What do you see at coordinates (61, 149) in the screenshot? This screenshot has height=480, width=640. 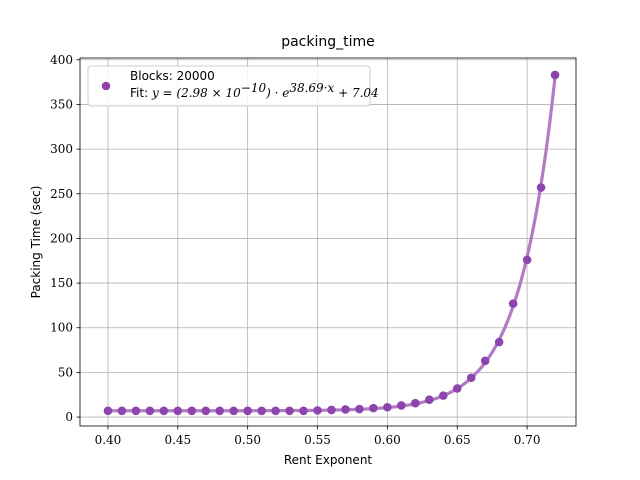 I see `y-tick-label: 300` at bounding box center [61, 149].